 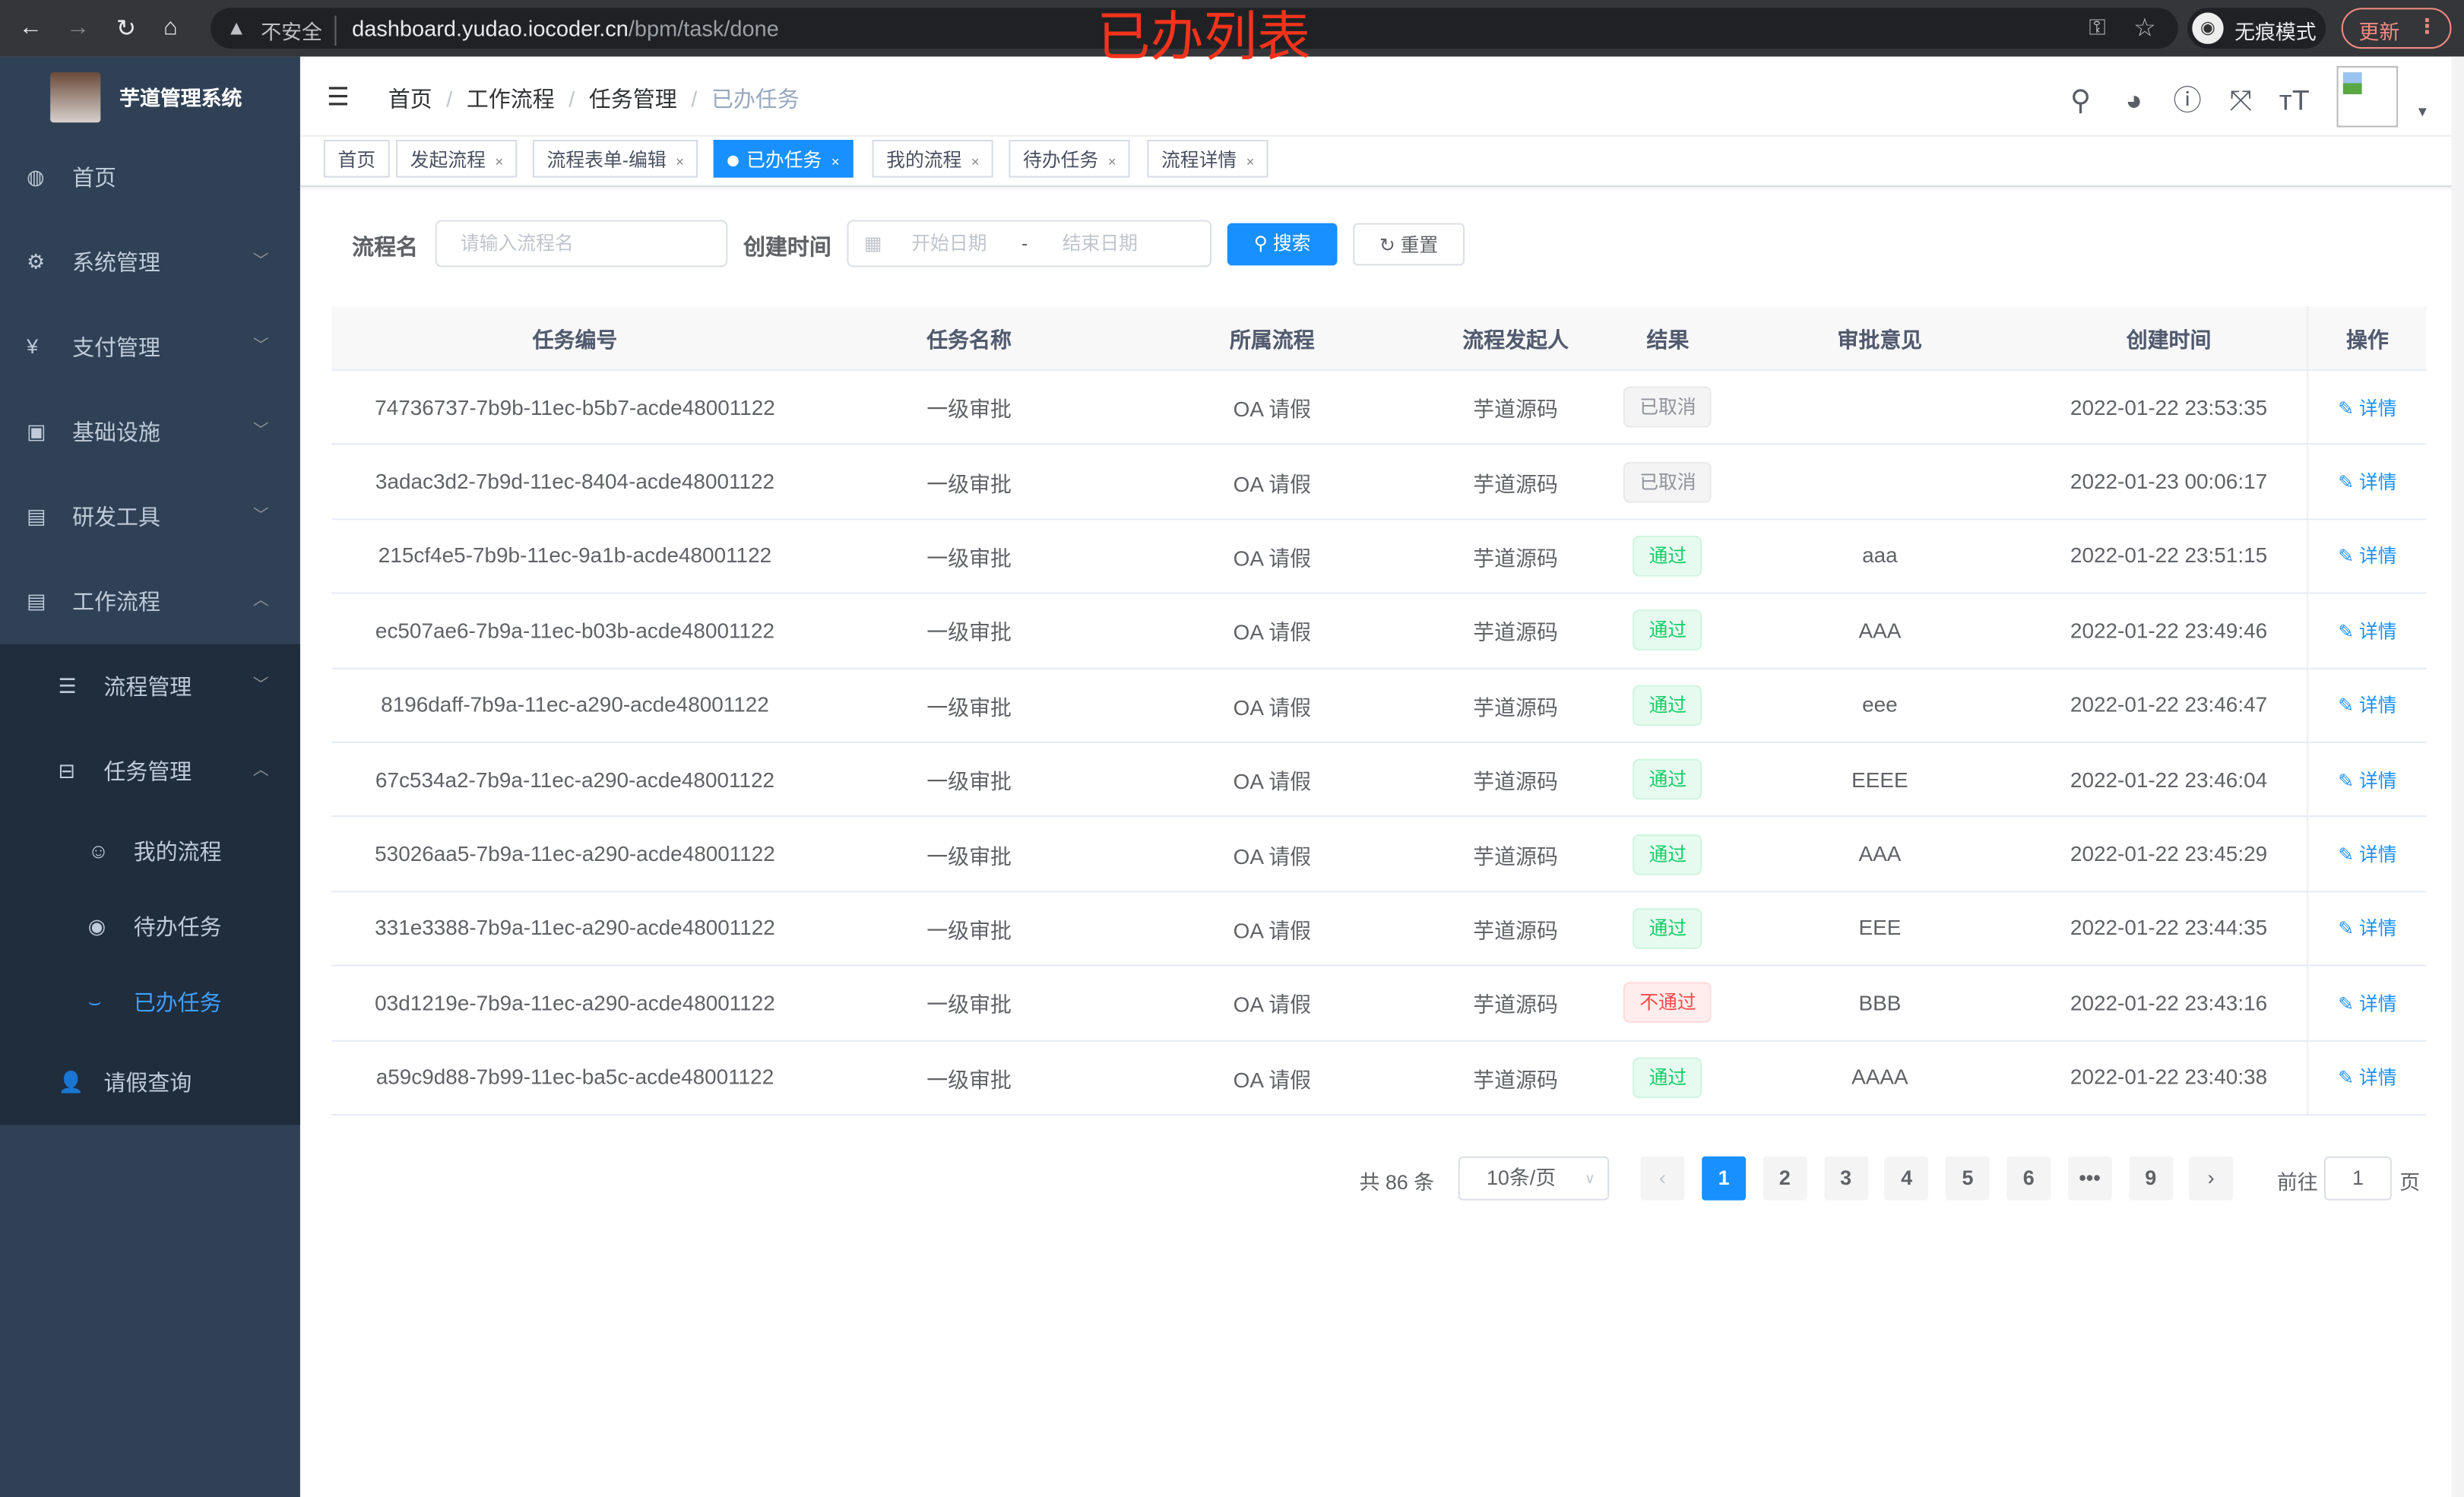 What do you see at coordinates (150, 516) in the screenshot?
I see `sidebar-item-devtools: ▤ 研发工具 ﹀` at bounding box center [150, 516].